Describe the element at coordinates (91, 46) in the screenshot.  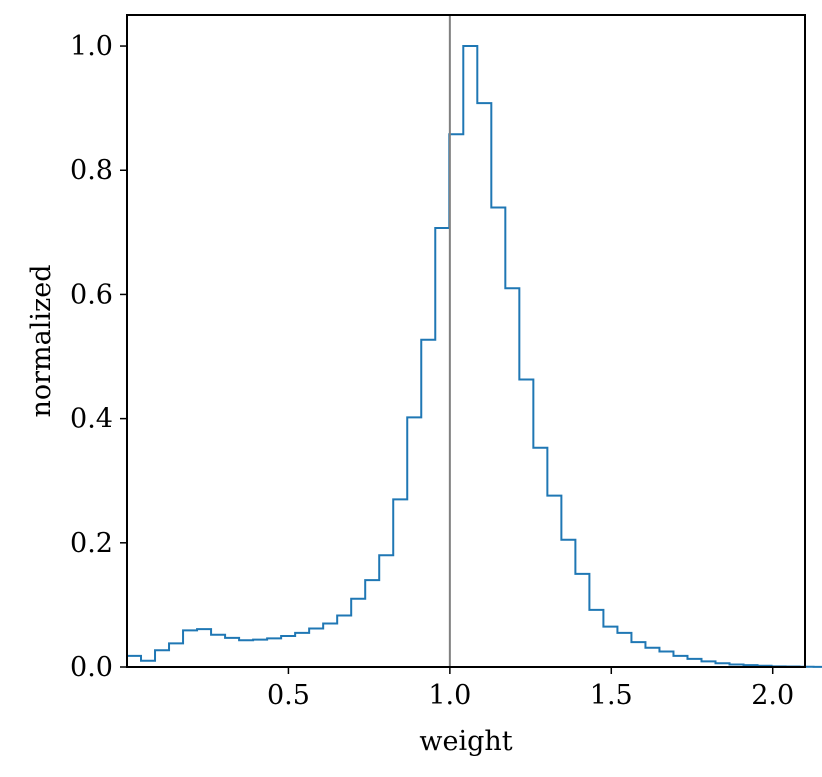
I see `y-tick-label: 1.0` at that location.